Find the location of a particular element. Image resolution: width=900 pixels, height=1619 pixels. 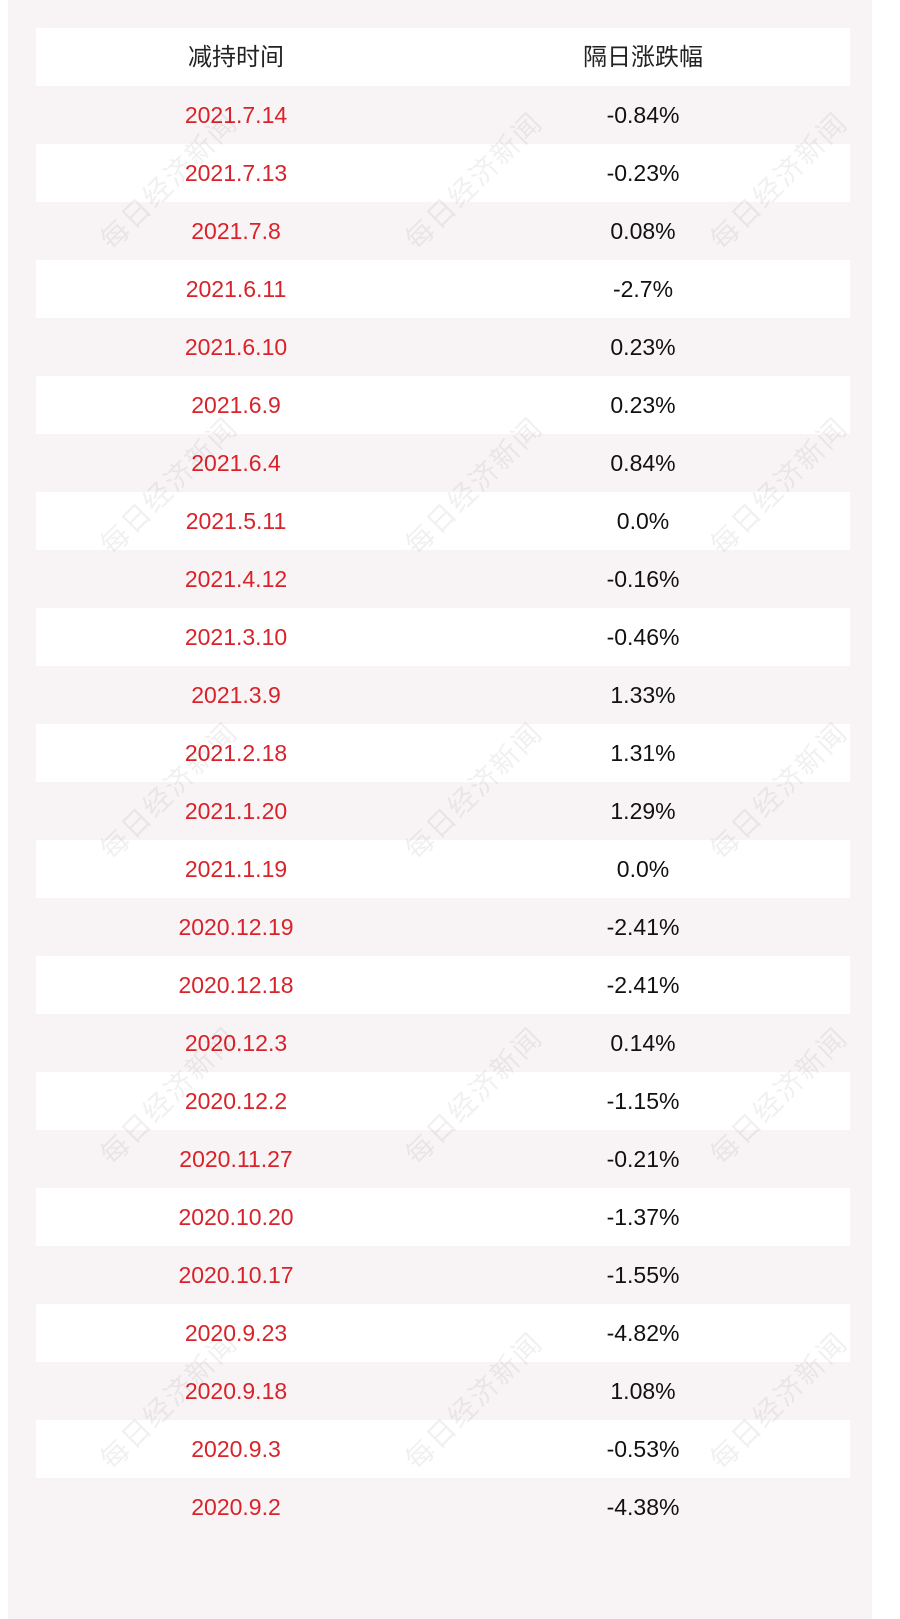

date-cell: 2020.10.17 is located at coordinates (236, 1275).